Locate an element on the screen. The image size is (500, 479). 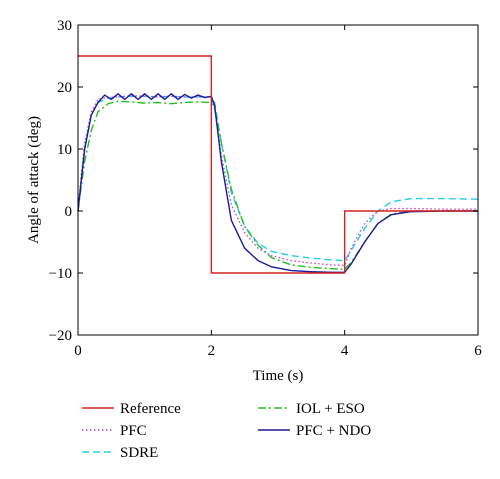
legend-item-sdre: SDRE is located at coordinates (120, 453).